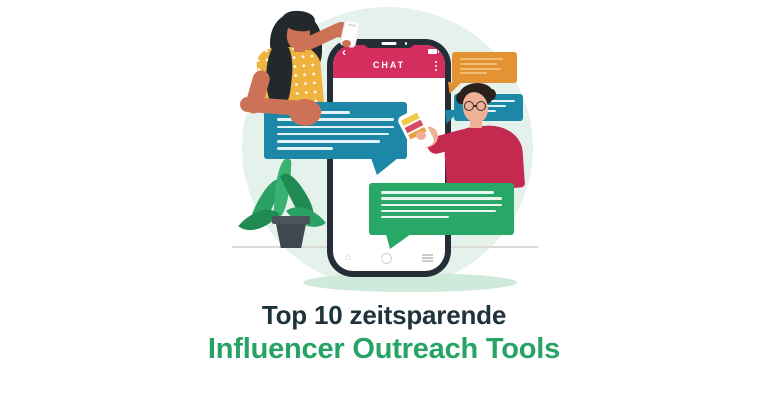 The image size is (768, 403). I want to click on battery-icon, so click(433, 51).